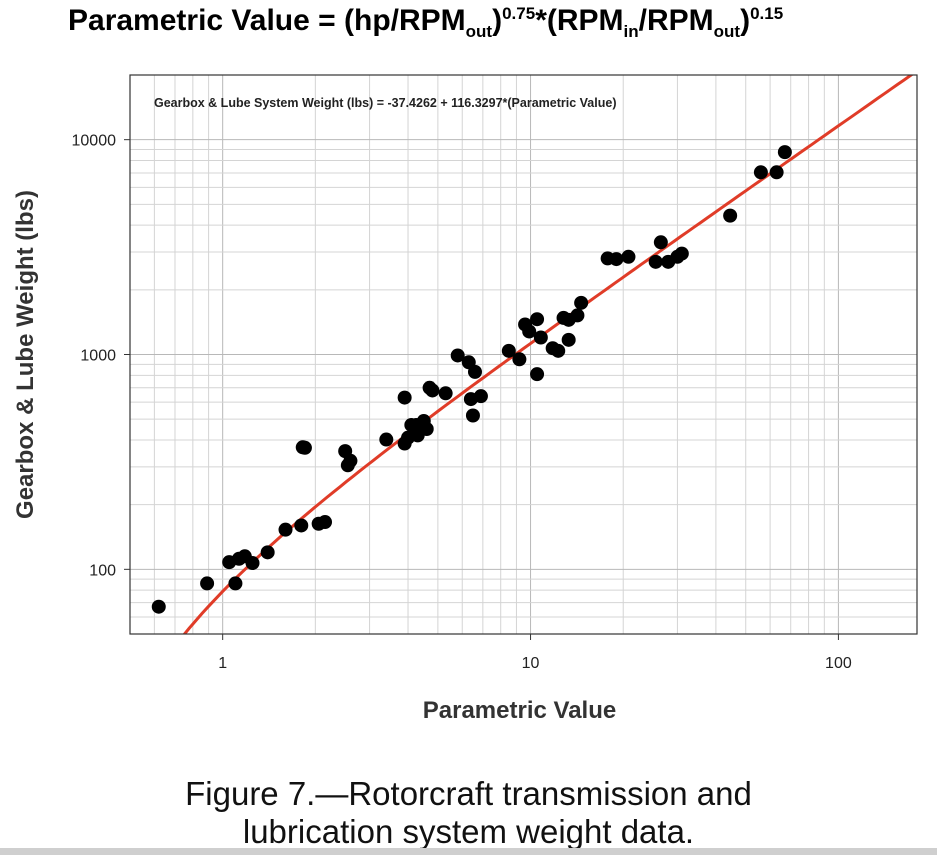 This screenshot has height=855, width=937. What do you see at coordinates (631, 31) in the screenshot?
I see `title-sub-in: in` at bounding box center [631, 31].